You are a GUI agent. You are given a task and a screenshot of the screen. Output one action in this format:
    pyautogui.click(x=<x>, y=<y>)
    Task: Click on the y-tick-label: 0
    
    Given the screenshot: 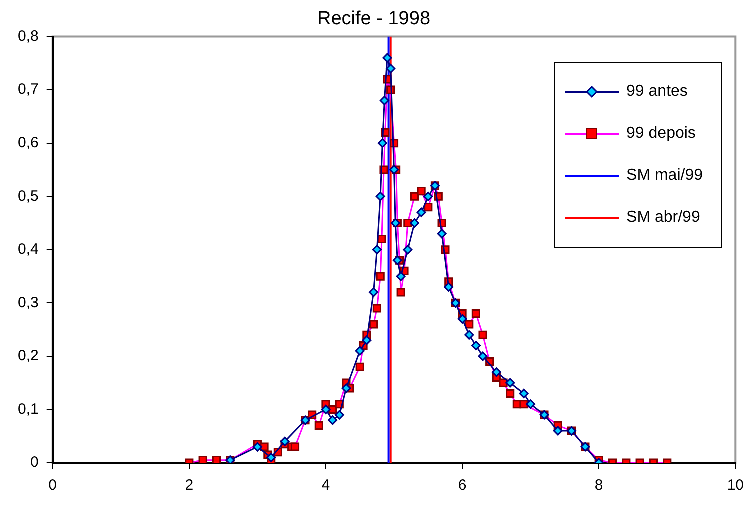 What is the action you would take?
    pyautogui.click(x=34, y=463)
    